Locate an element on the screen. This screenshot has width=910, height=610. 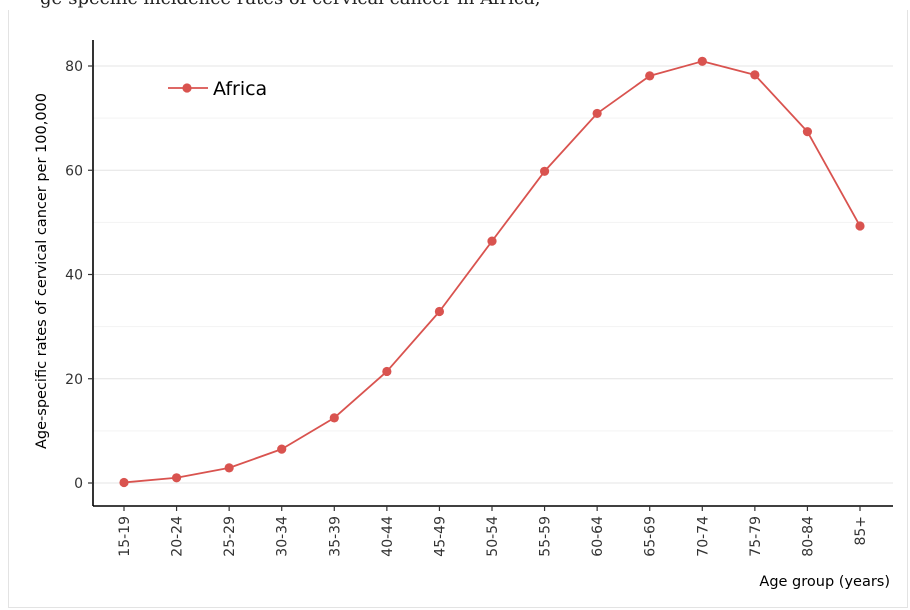
x-tick-label: 15-19 is located at coordinates (125, 536).